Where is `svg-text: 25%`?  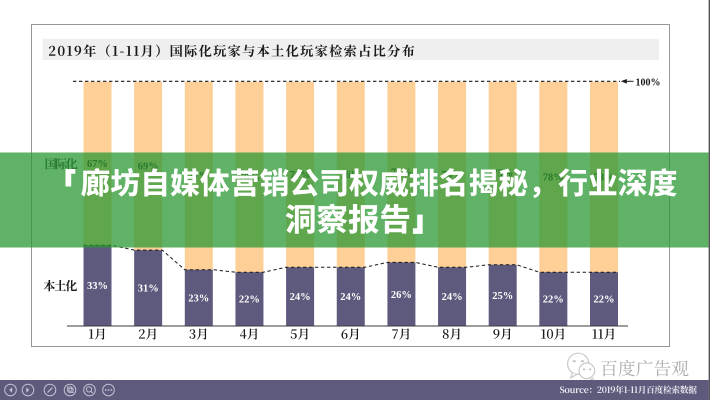
svg-text: 25% is located at coordinates (502, 296).